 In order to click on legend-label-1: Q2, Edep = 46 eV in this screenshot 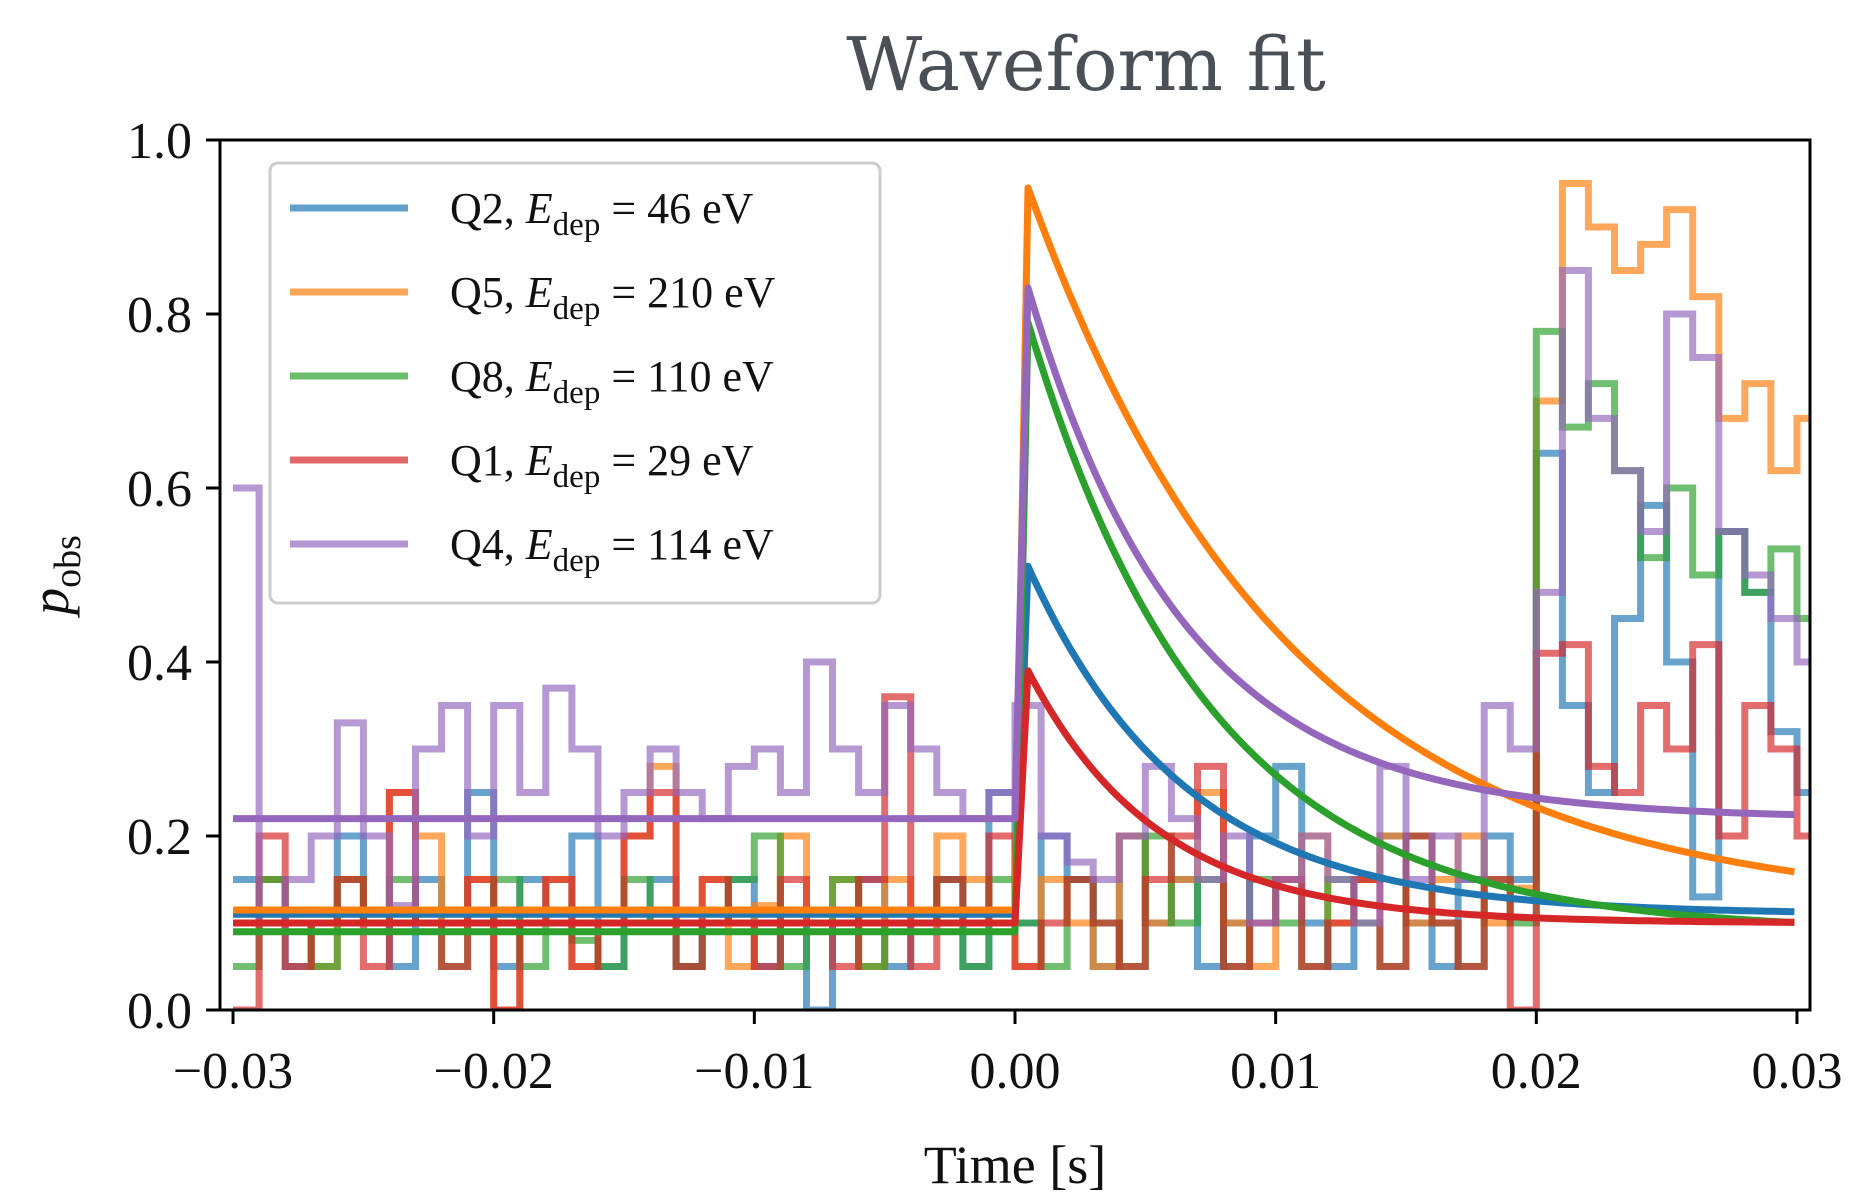, I will do `click(602, 213)`.